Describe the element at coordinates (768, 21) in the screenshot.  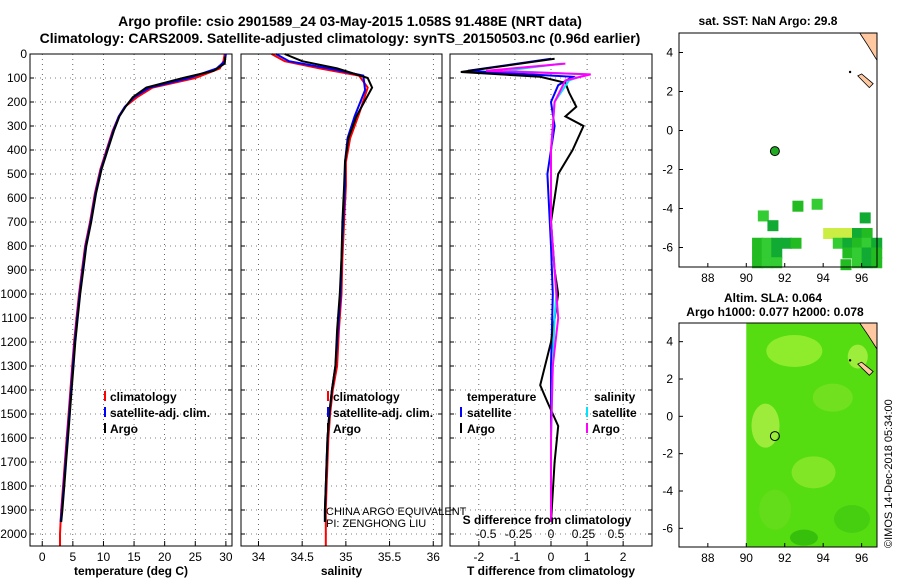
I see `sst-map-title: sat. SST: NaN Argo: 29.8` at that location.